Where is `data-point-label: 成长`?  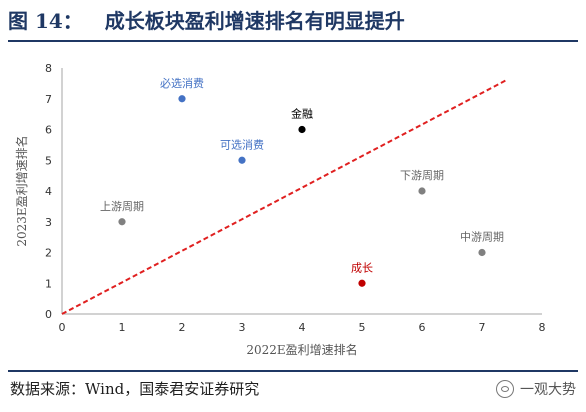
data-point-label: 成长 is located at coordinates (362, 267).